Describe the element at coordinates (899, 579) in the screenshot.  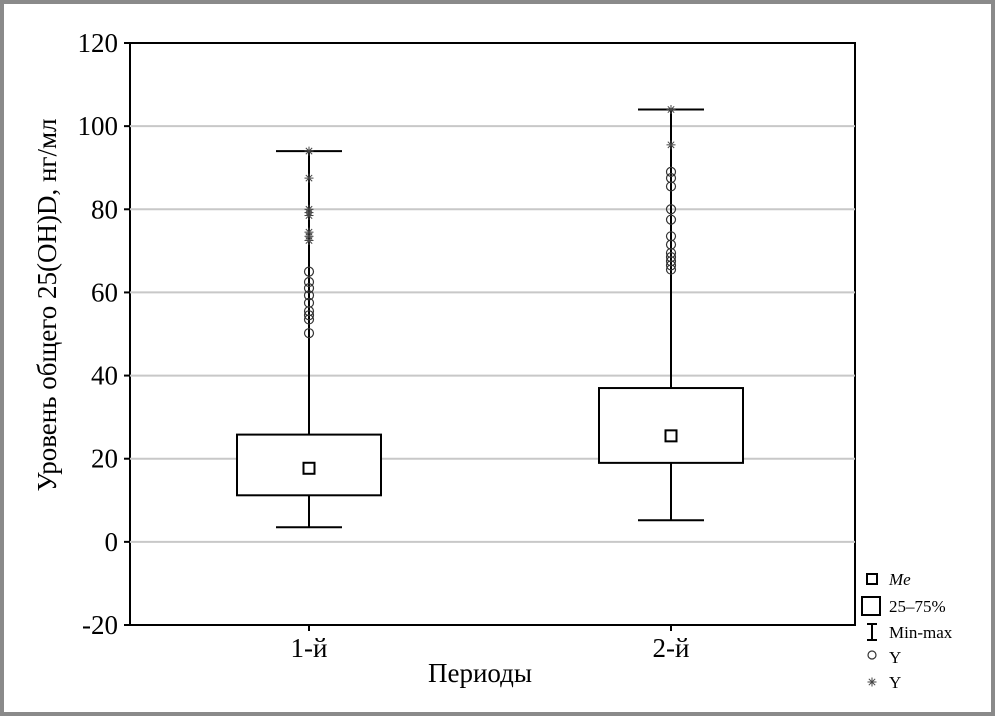
I see `legend-label: Me` at that location.